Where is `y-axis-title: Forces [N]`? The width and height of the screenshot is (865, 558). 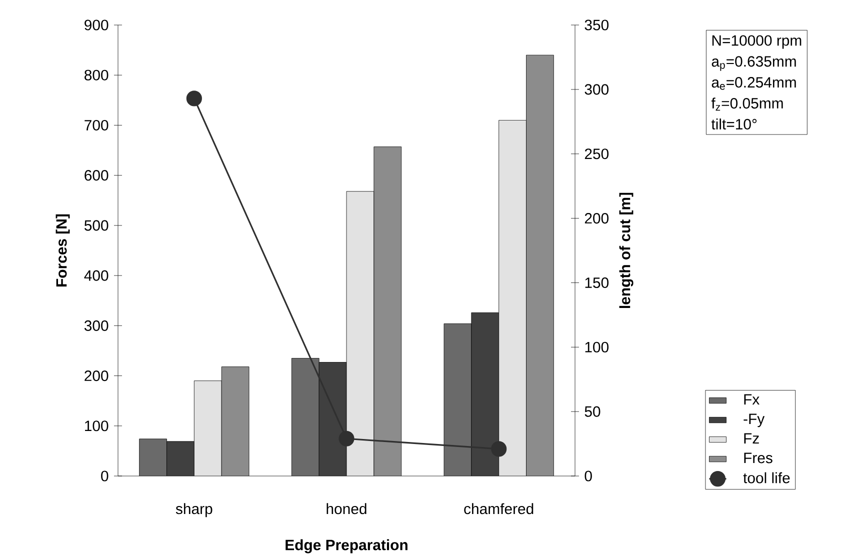 y-axis-title: Forces [N] is located at coordinates (63, 250).